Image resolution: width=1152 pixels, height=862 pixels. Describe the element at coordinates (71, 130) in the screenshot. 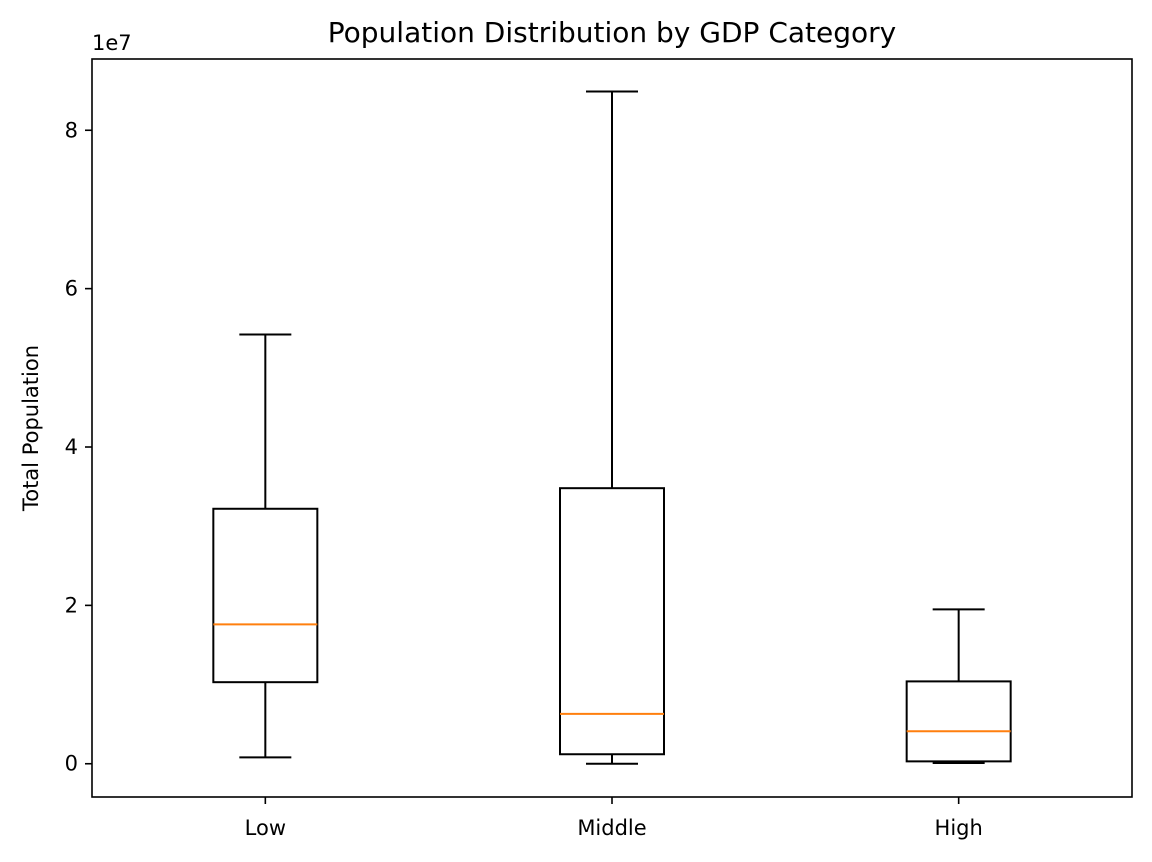

I see `y-tick-label: 8` at that location.